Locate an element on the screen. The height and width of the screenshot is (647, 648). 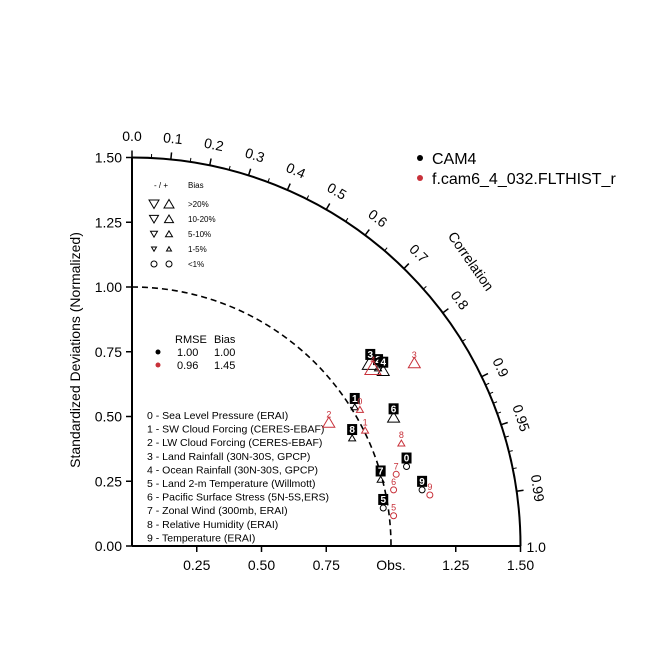
point-cam4-7: 7 is located at coordinates (380, 474).